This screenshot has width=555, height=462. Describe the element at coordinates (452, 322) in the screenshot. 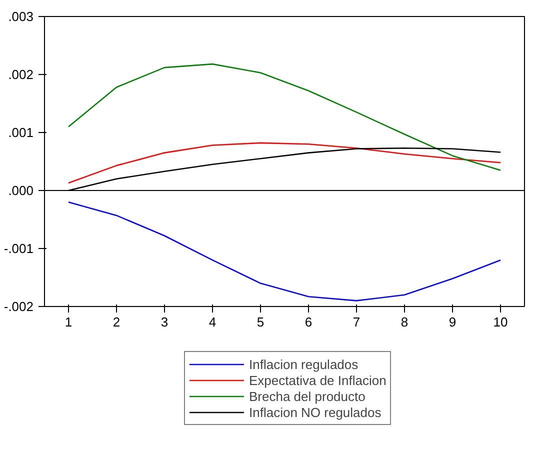

I see `x-tick-label: 9` at that location.